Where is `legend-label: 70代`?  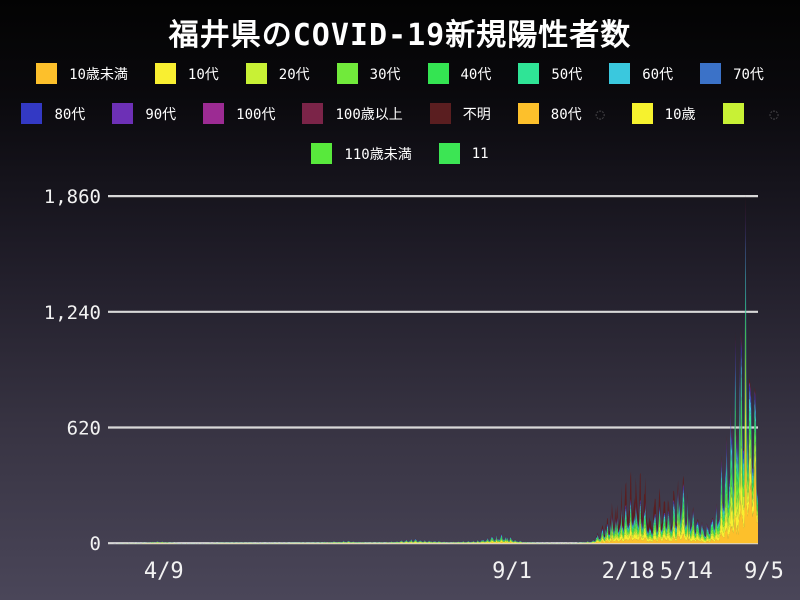
legend-label: 70代 is located at coordinates (748, 74).